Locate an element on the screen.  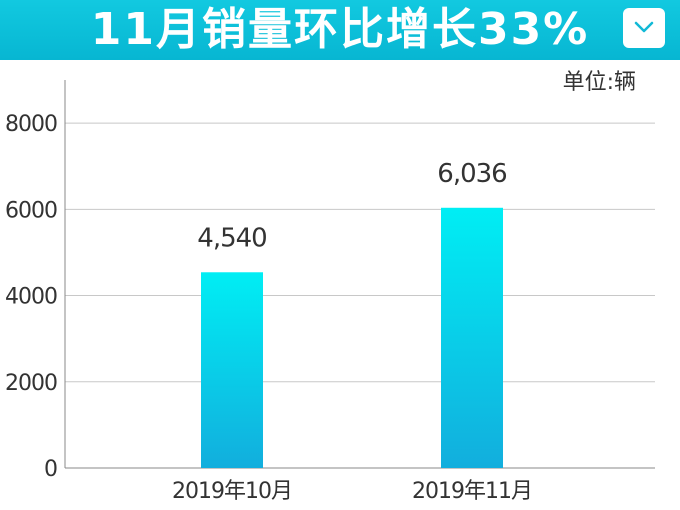
y-tick-labels: 0 2000 4000 6000 8000 is located at coordinates (31, 297).